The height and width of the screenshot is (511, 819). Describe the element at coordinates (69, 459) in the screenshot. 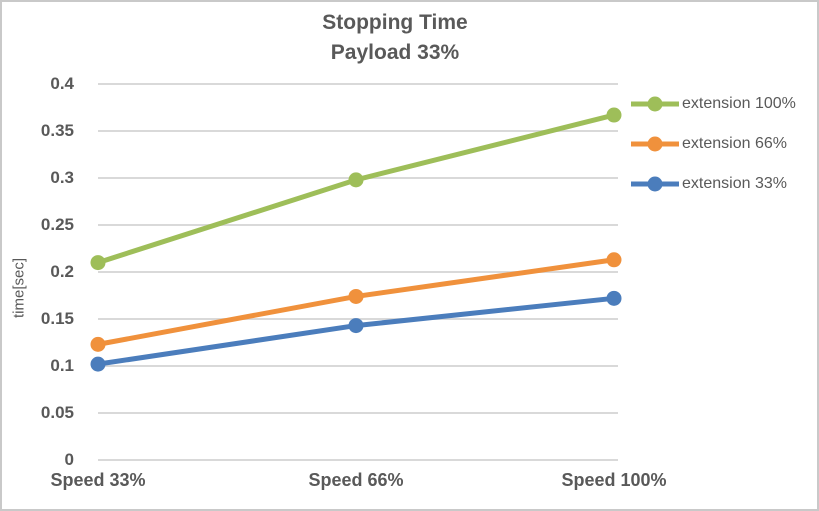

I see `y-axis-tick-label: 0` at that location.